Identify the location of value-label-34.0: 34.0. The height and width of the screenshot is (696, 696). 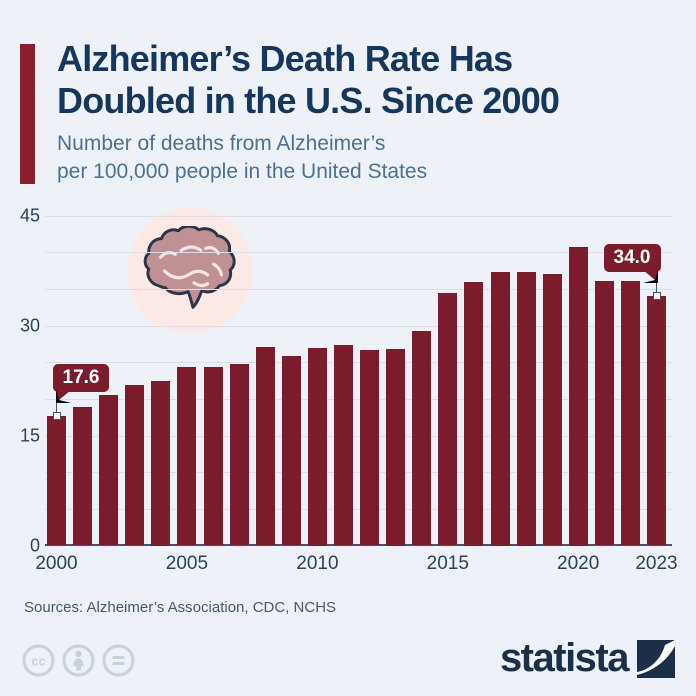
(632, 258).